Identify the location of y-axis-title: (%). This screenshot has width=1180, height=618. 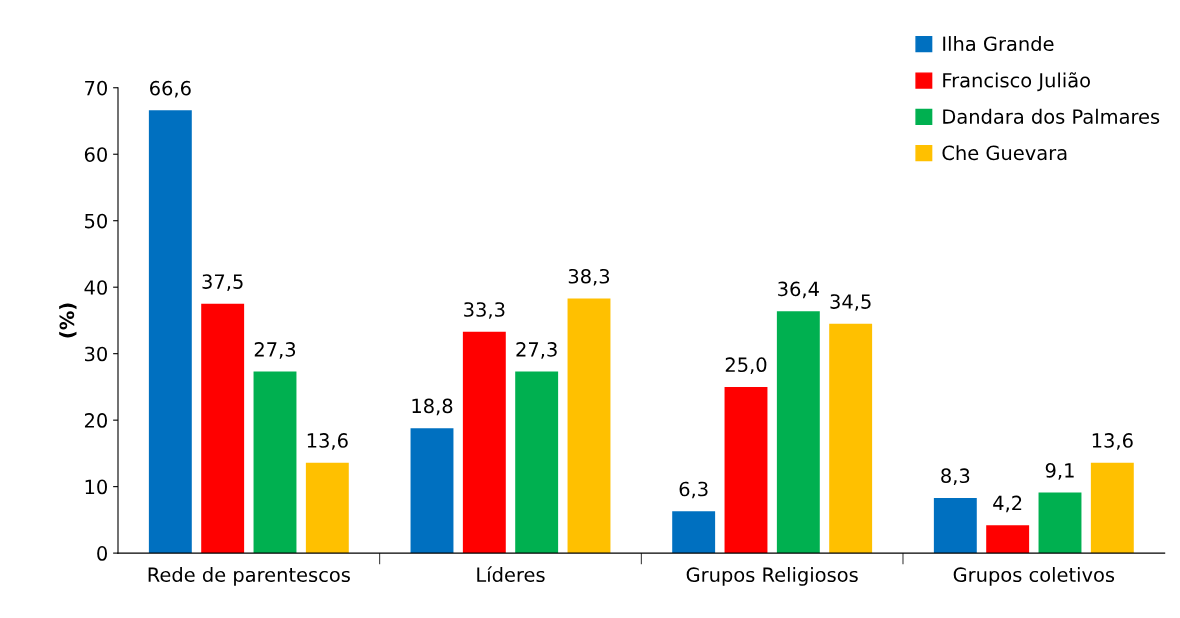
(68, 320).